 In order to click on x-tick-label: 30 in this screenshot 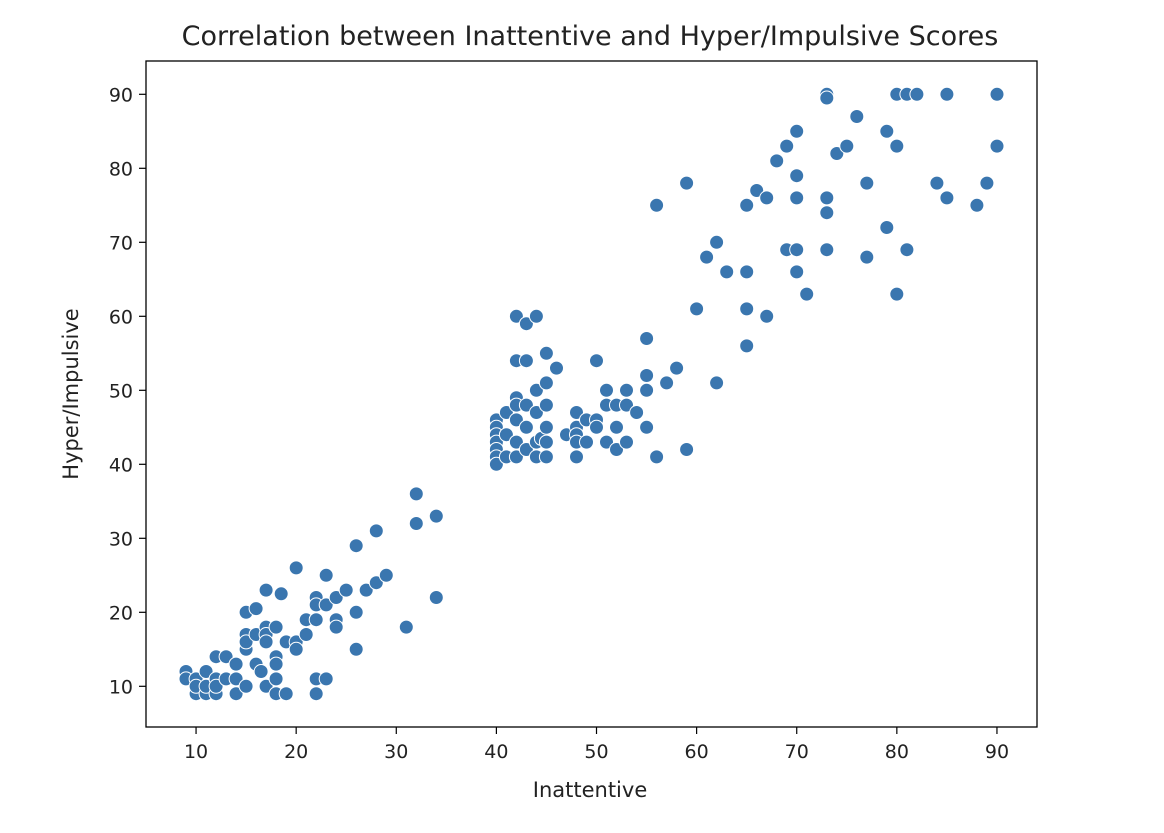, I will do `click(396, 752)`.